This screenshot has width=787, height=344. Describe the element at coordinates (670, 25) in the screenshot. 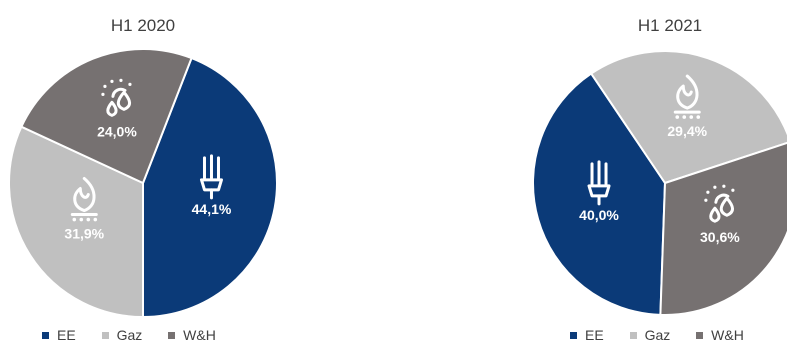

I see `chart-title: H1 2021` at that location.